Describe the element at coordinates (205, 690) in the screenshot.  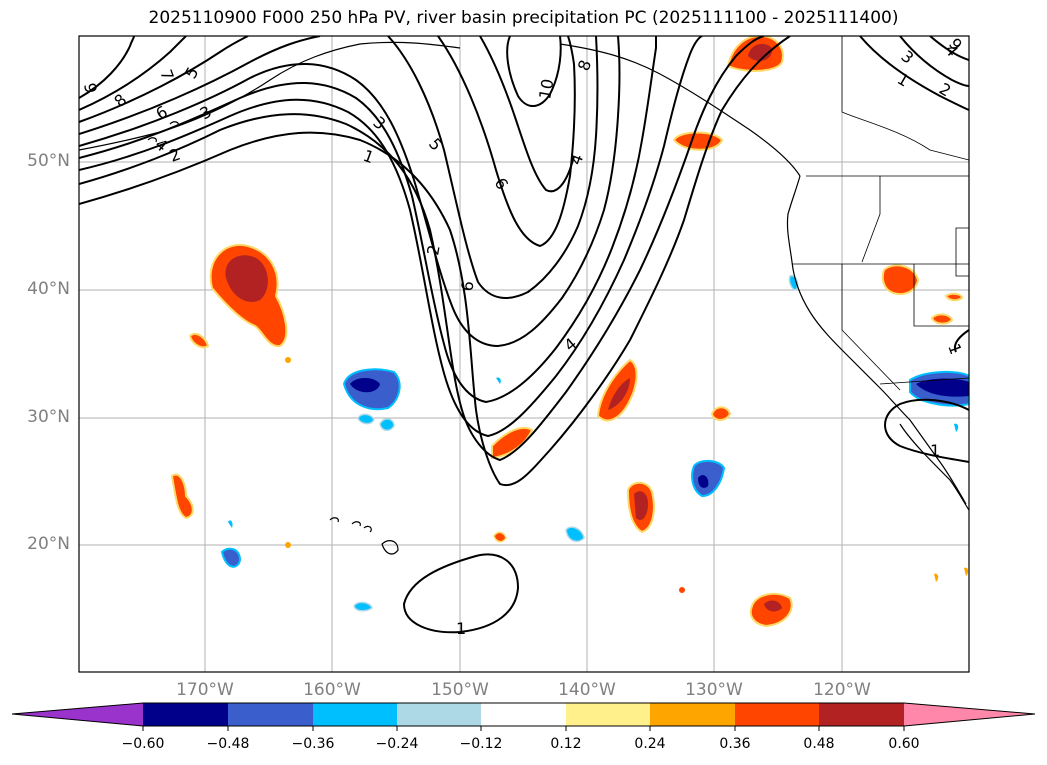
I see `lon-label: 170°W` at that location.